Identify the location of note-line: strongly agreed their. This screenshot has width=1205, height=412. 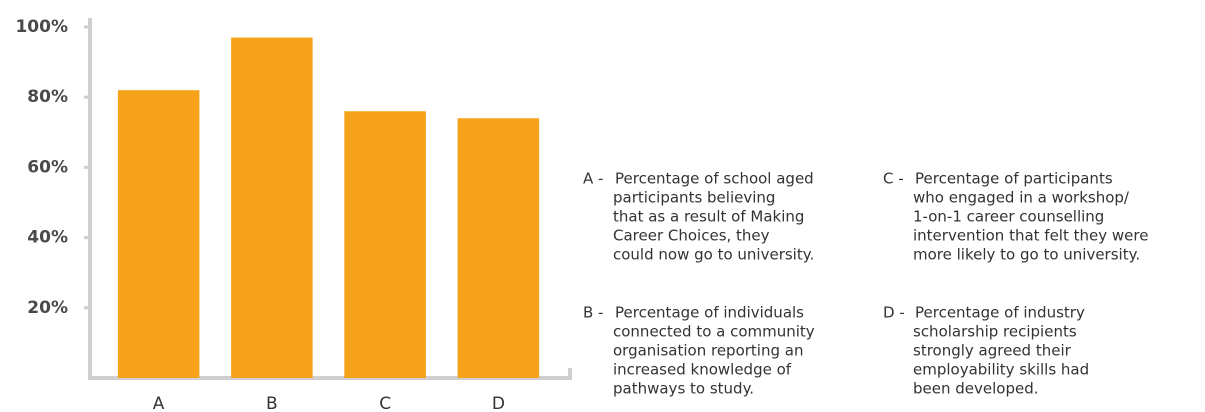
(992, 351).